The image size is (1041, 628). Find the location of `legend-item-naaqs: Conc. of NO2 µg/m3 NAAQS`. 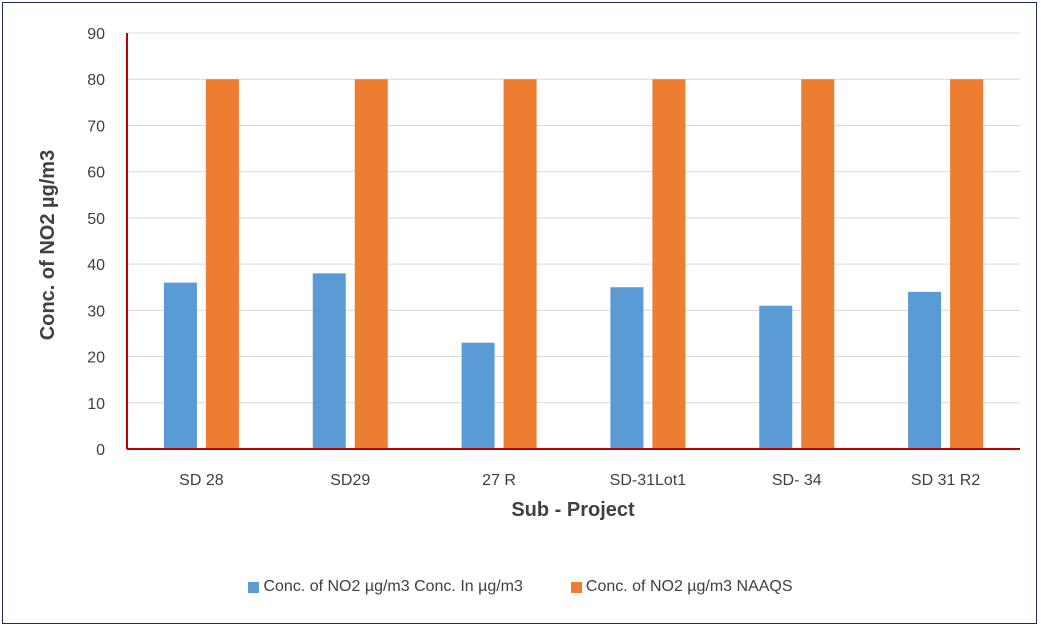

legend-item-naaqs: Conc. of NO2 µg/m3 NAAQS is located at coordinates (681, 587).